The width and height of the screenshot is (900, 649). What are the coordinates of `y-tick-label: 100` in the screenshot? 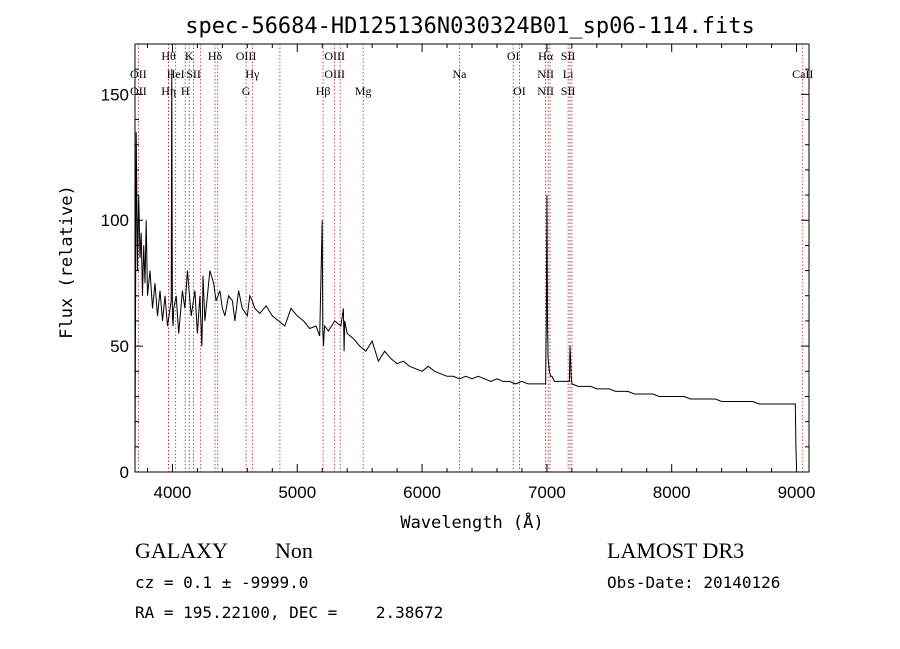 It's located at (115, 220).